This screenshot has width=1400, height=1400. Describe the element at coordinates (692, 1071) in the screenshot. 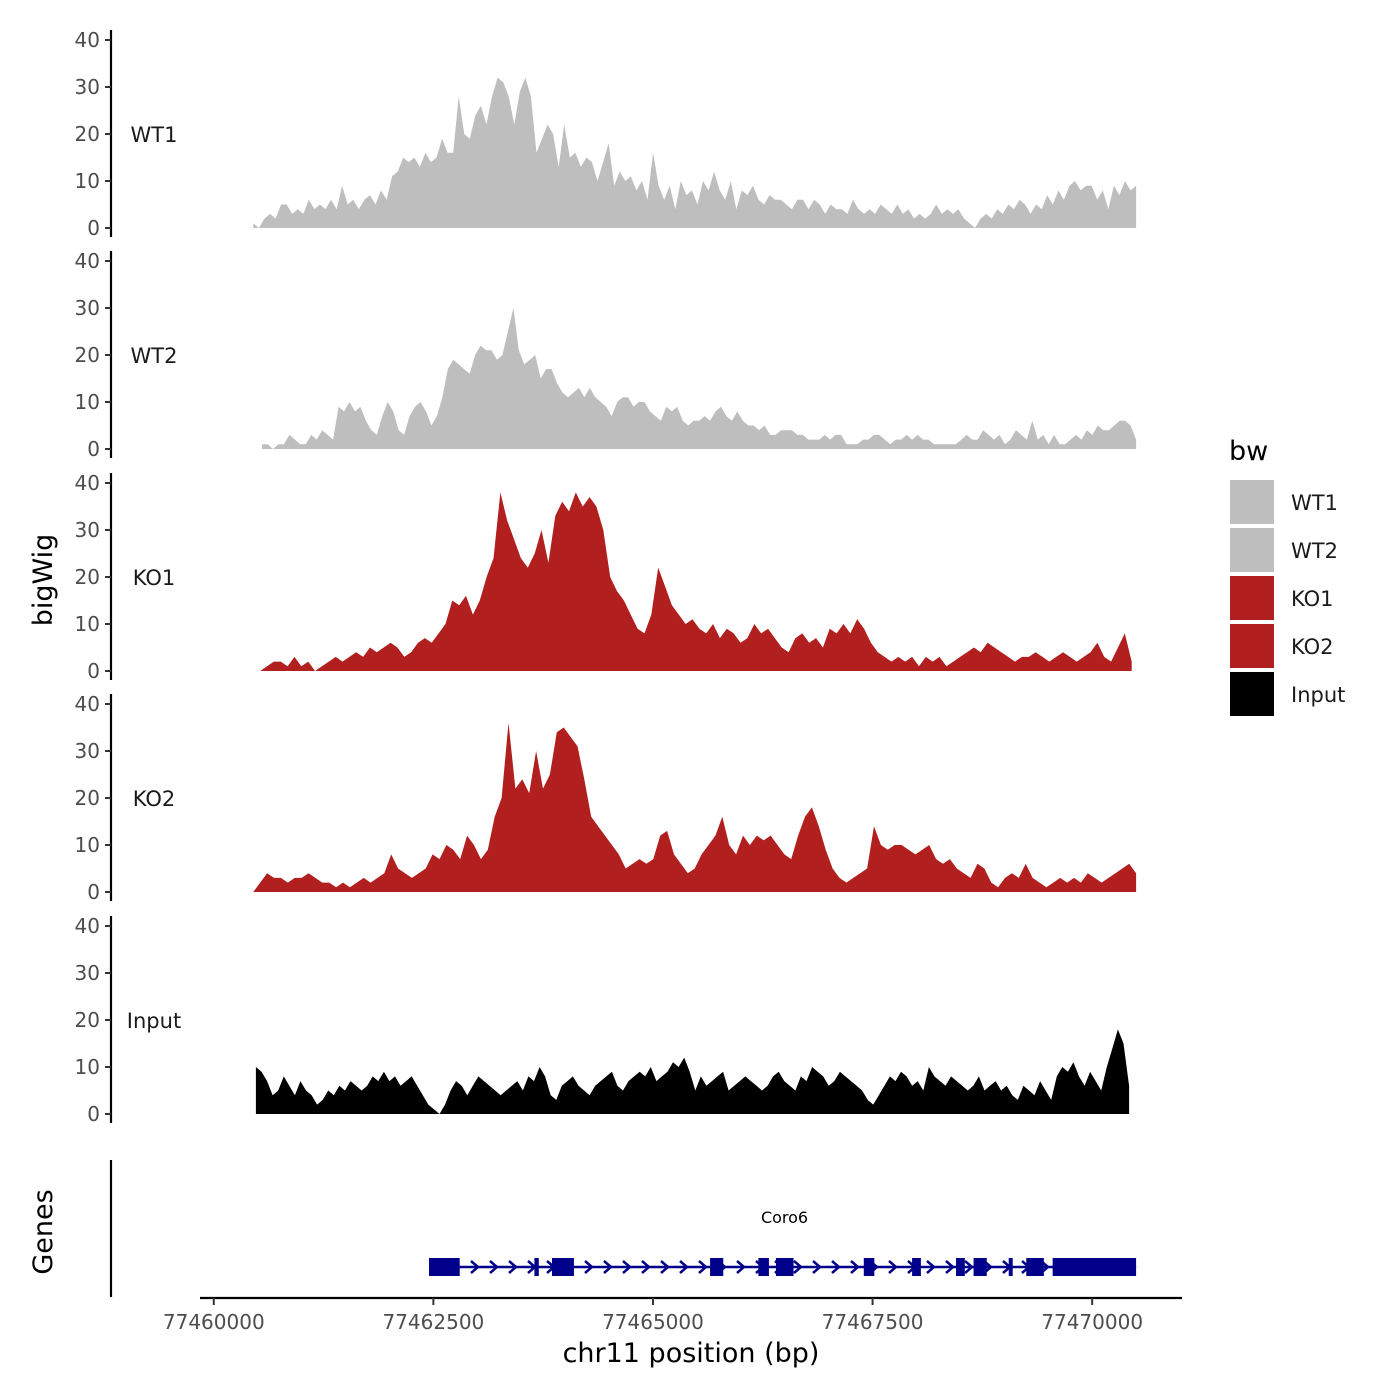

I see `area-input` at that location.